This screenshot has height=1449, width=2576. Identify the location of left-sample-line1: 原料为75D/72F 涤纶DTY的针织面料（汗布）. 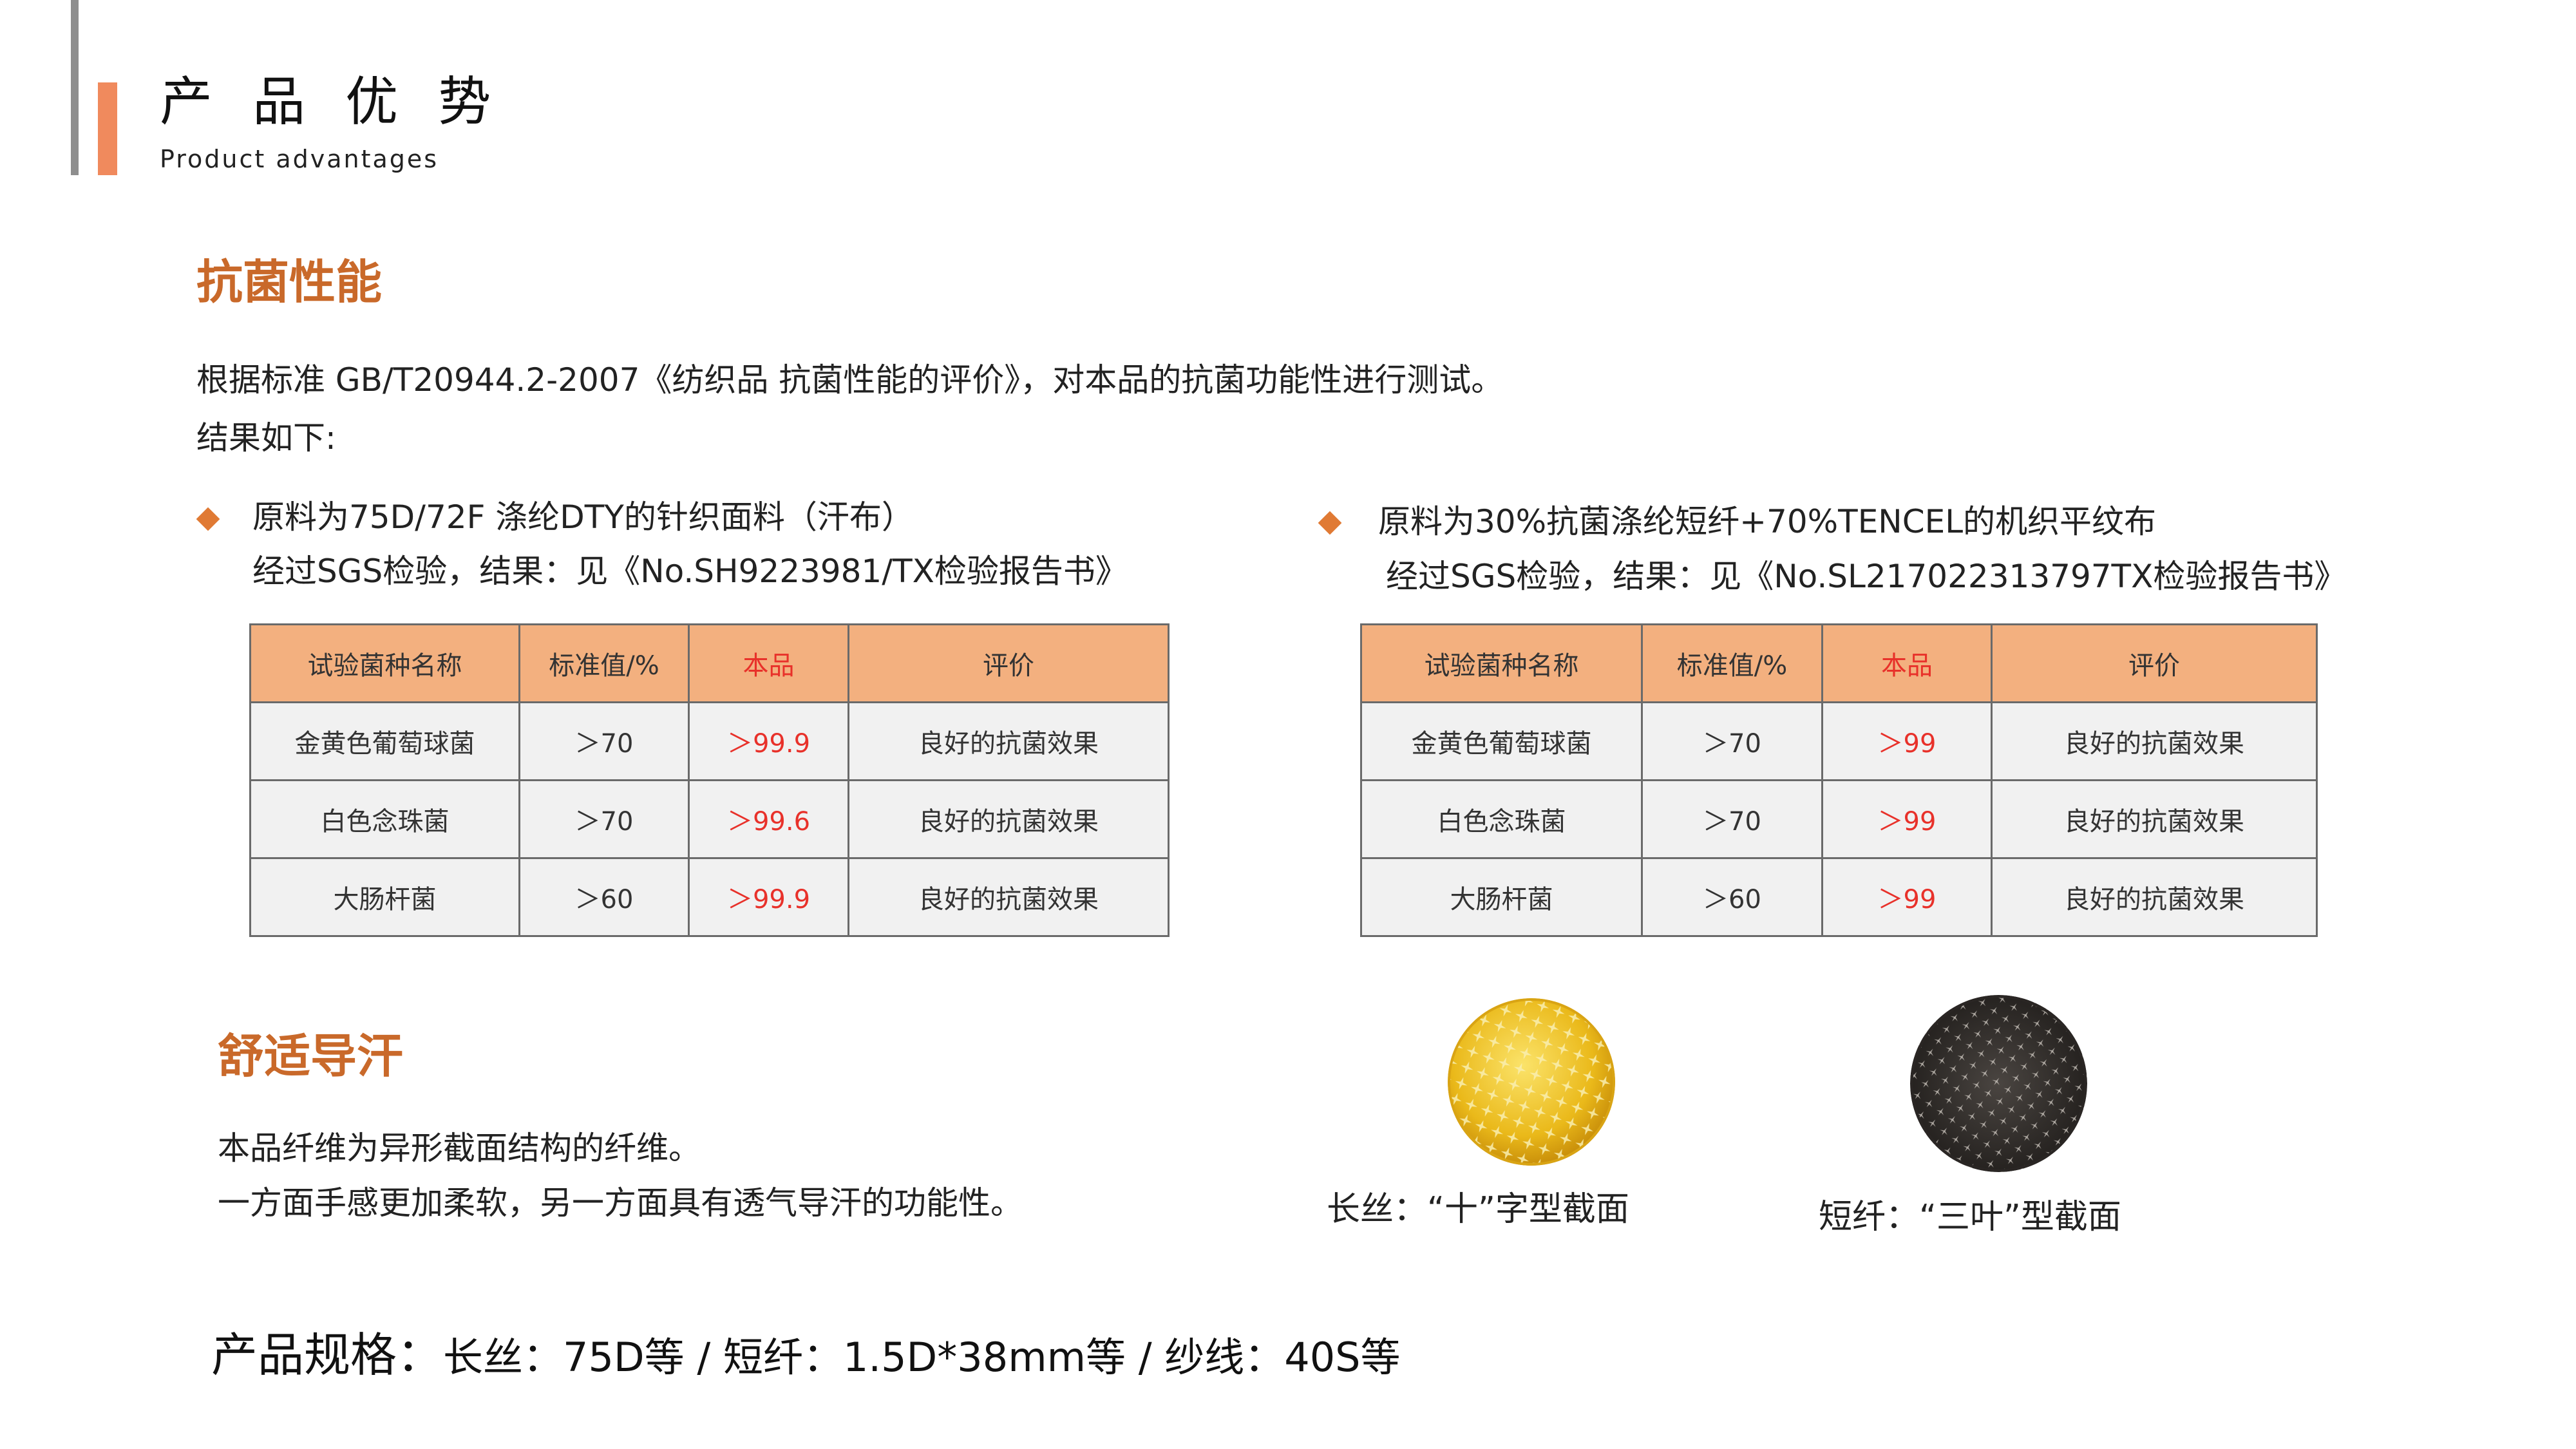
(583, 517).